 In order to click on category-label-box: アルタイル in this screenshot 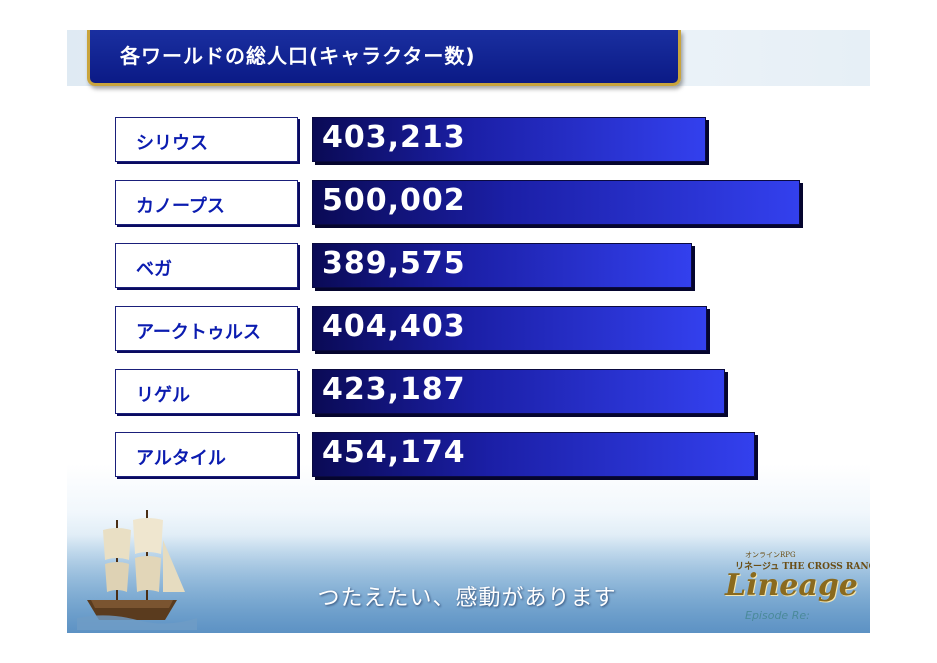, I will do `click(206, 454)`.